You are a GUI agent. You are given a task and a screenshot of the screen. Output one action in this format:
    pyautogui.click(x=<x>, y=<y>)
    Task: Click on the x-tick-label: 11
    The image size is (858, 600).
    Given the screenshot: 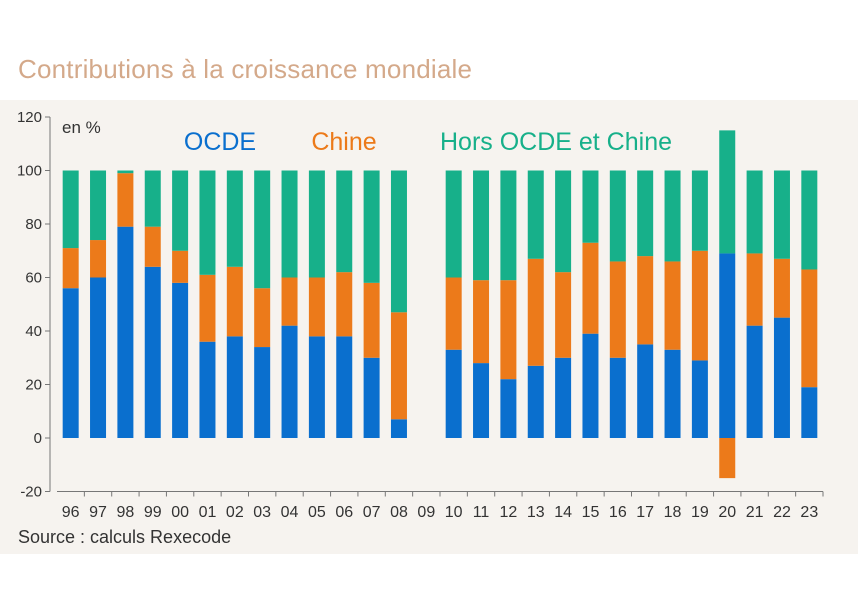 What is the action you would take?
    pyautogui.click(x=481, y=512)
    